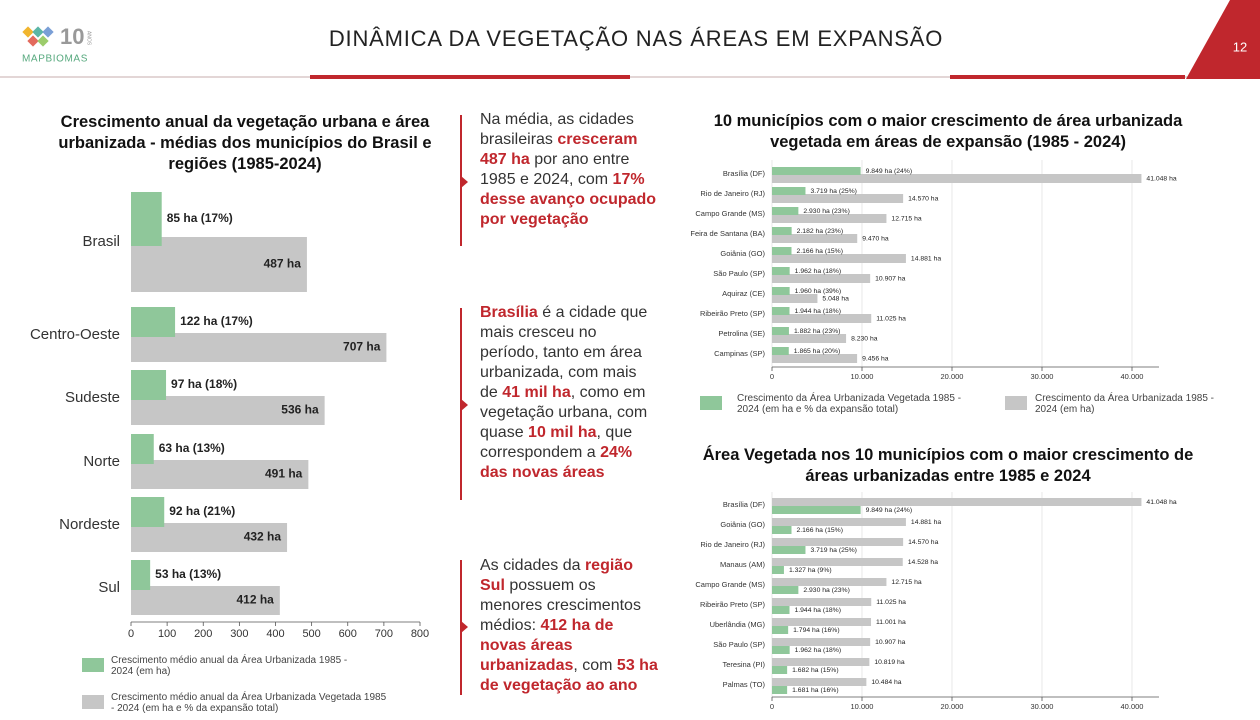 This screenshot has width=1260, height=720. What do you see at coordinates (818, 271) in the screenshot?
I see `value-label: 1.962 ha (18%)` at bounding box center [818, 271].